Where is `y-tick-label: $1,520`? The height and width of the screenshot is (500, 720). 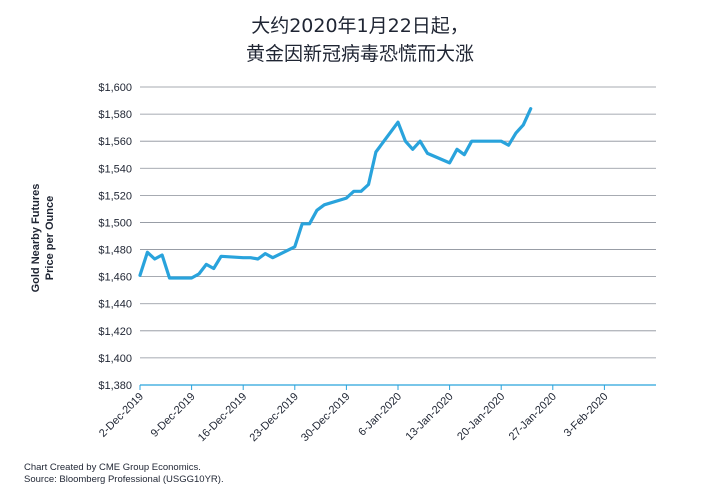
y-tick-label: $1,520 is located at coordinates (115, 196).